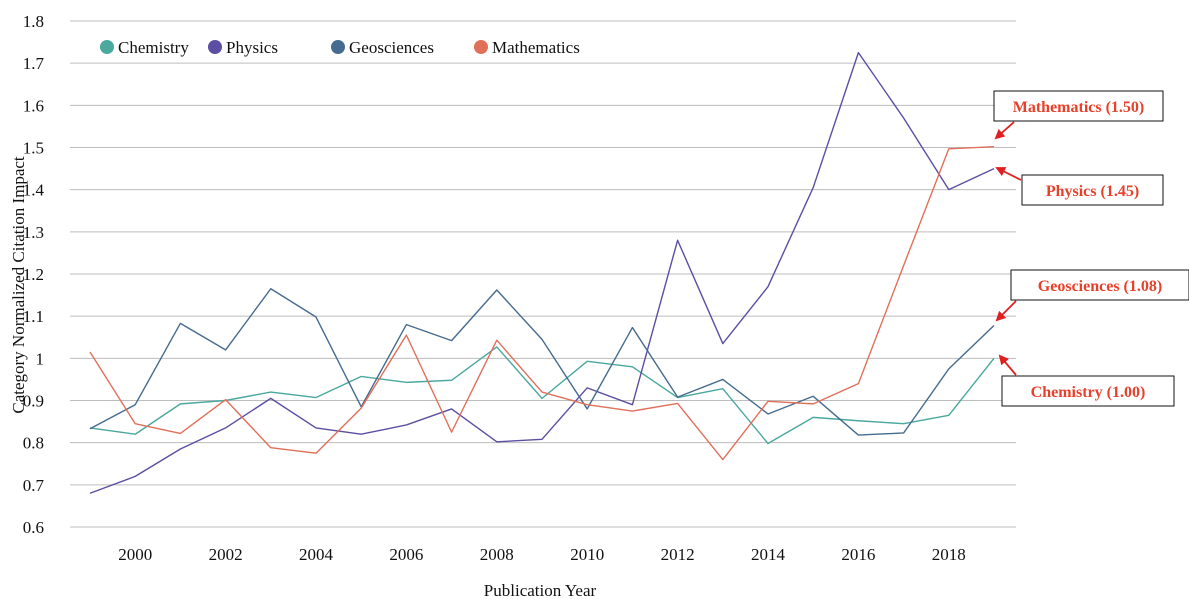 The height and width of the screenshot is (599, 1189). I want to click on callout-geosciences: Geosciences (1.08), so click(1092, 295).